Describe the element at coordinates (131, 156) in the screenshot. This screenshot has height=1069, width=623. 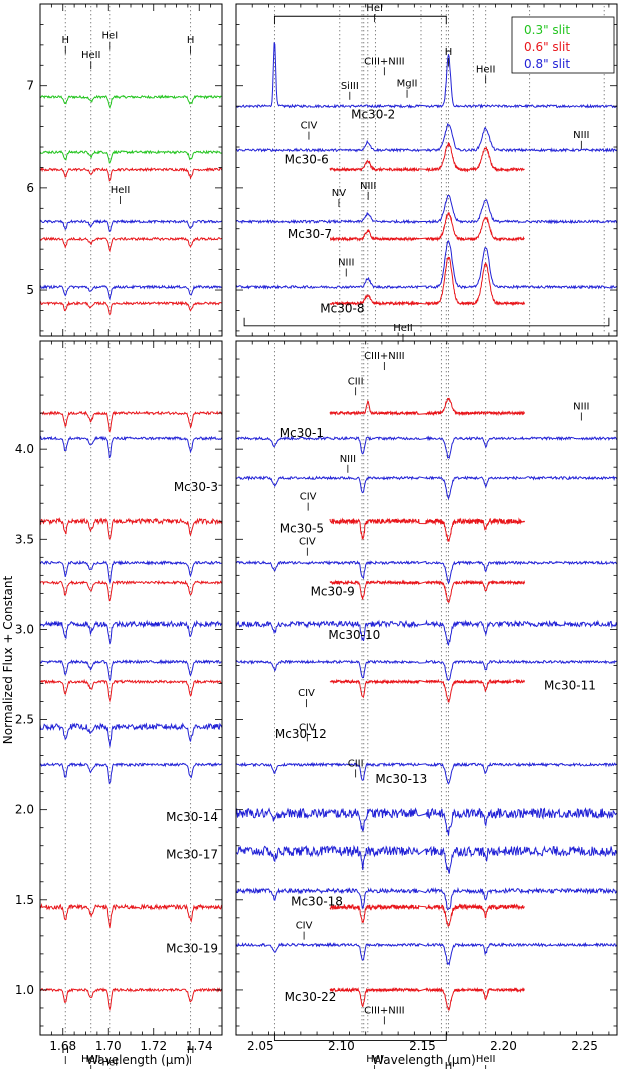
I see `spectrum-mc30-6-green-h` at that location.